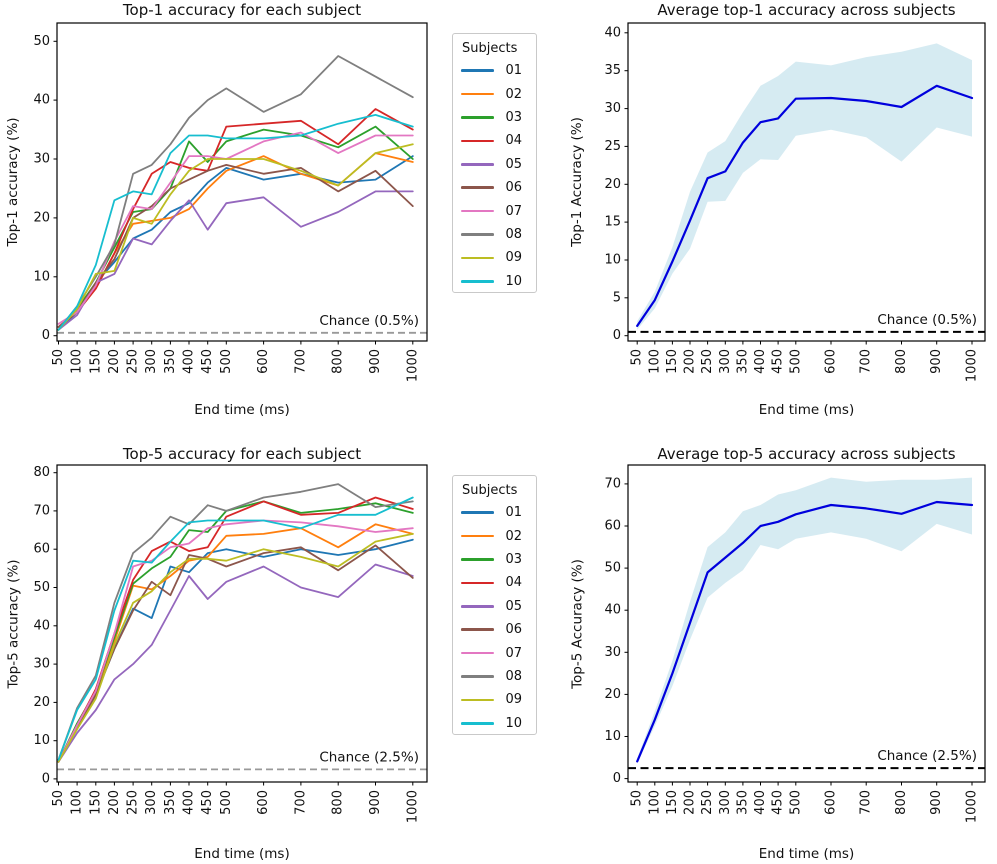 The height and width of the screenshot is (864, 997). Describe the element at coordinates (41, 625) in the screenshot. I see `svg-text: 40` at that location.